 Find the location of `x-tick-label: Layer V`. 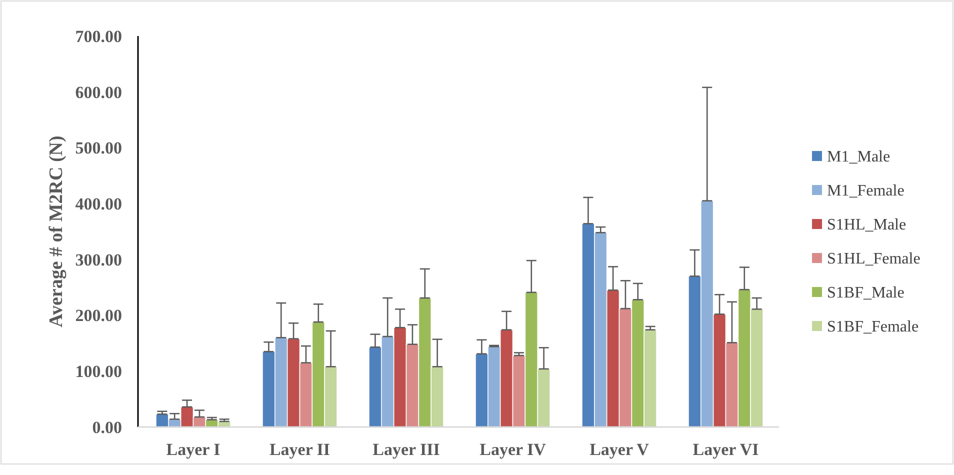

x-tick-label: Layer V is located at coordinates (620, 449).